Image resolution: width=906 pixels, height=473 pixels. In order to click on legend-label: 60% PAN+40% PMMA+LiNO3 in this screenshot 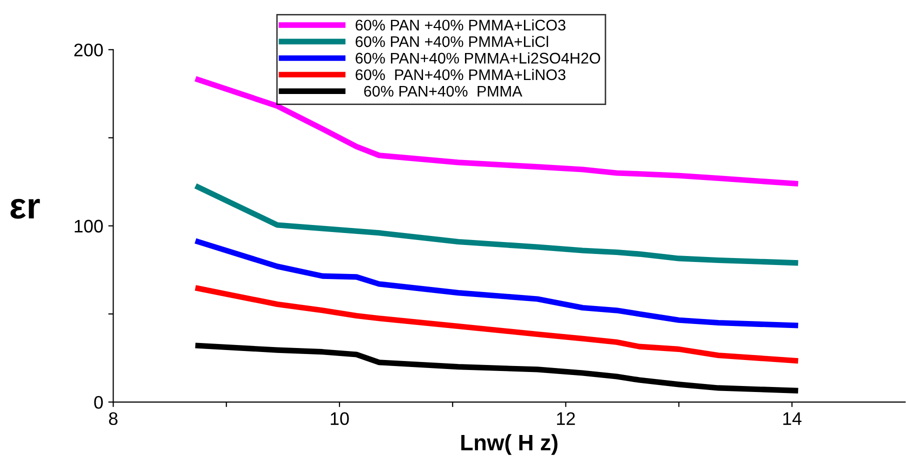, I will do `click(461, 74)`.